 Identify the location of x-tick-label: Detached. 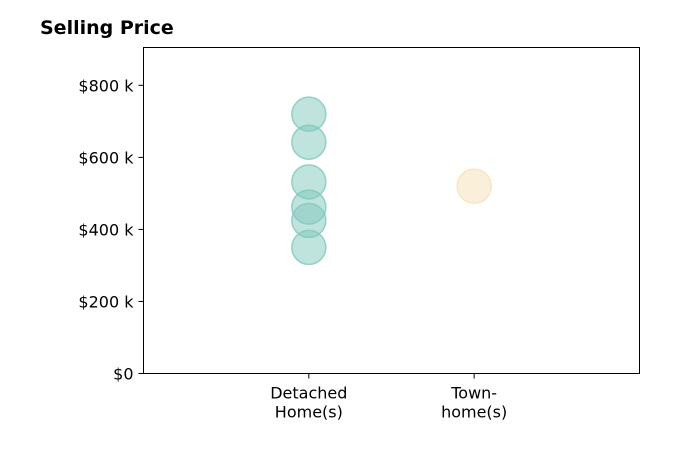
(308, 393).